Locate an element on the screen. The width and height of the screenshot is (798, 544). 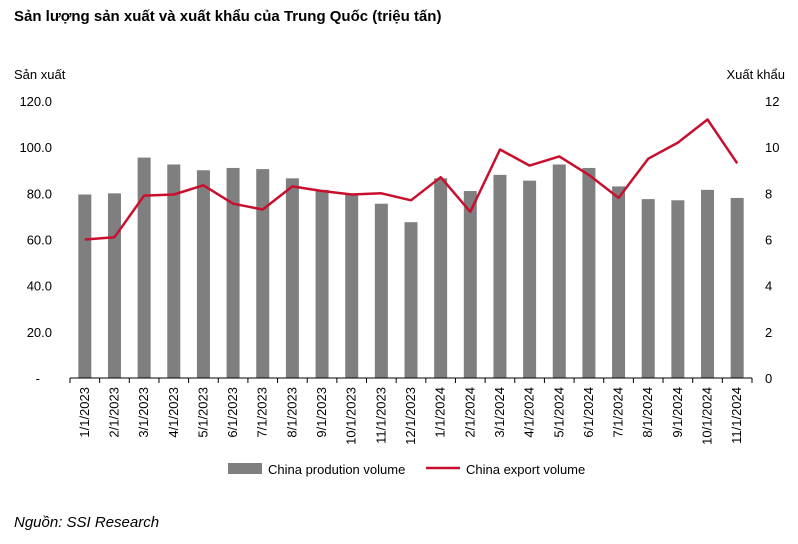
right-tick-label: 2 is located at coordinates (768, 332).